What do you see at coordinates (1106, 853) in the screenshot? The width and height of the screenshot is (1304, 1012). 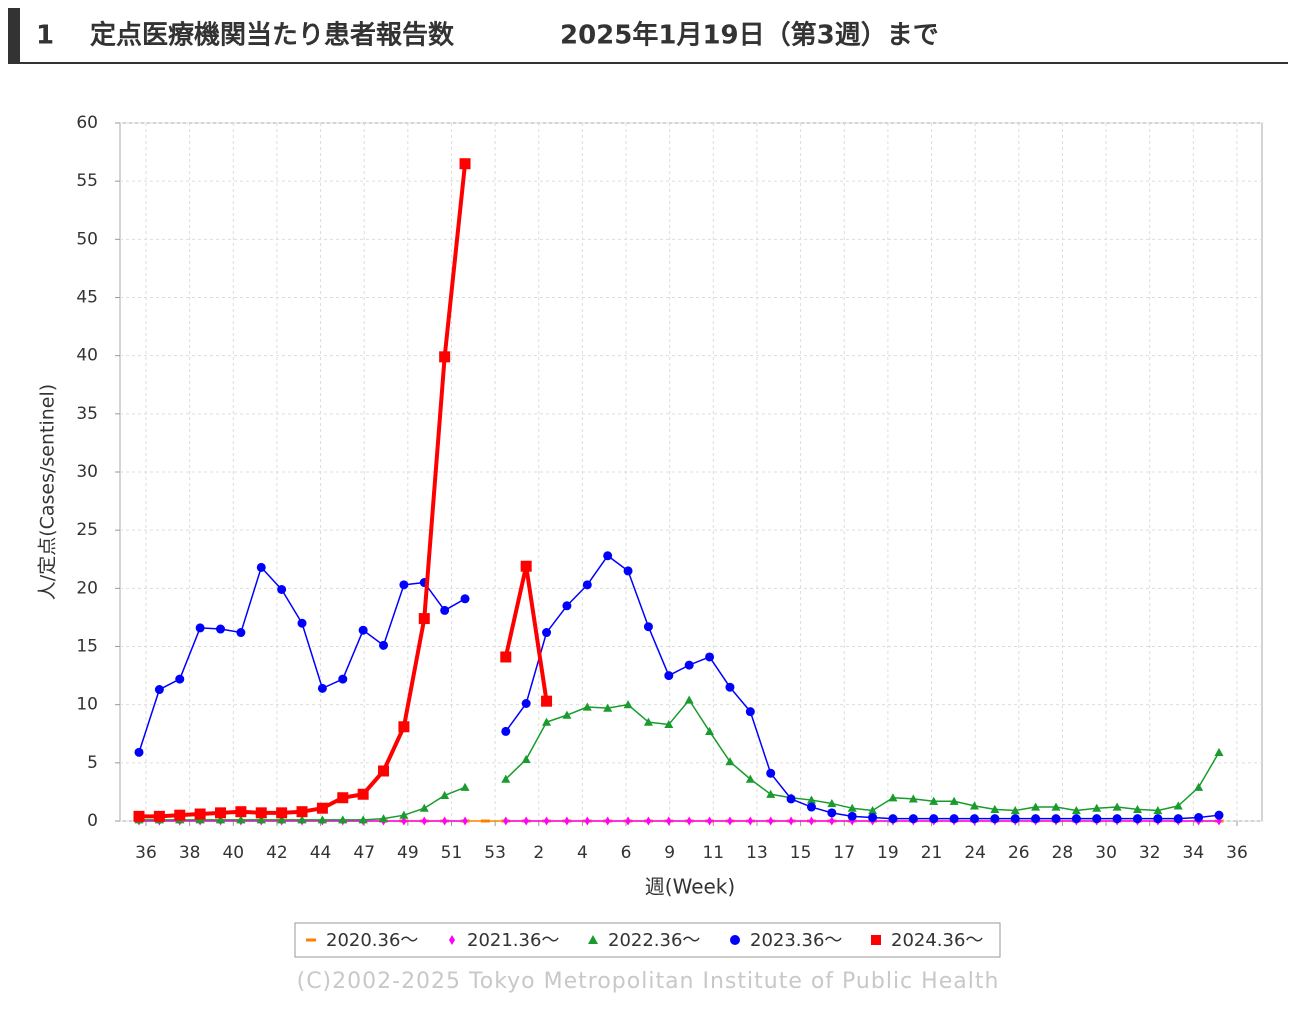 I see `x-tick-label: 30` at bounding box center [1106, 853].